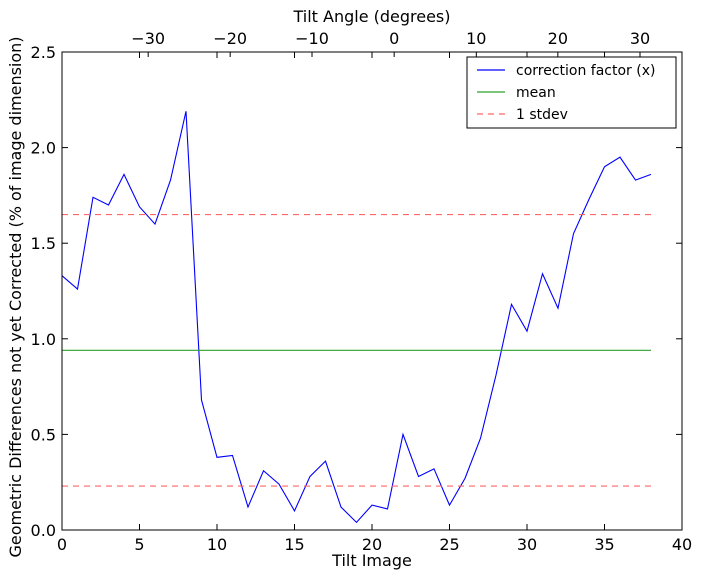  Describe the element at coordinates (312, 38) in the screenshot. I see `top-tick-label: −10` at that location.